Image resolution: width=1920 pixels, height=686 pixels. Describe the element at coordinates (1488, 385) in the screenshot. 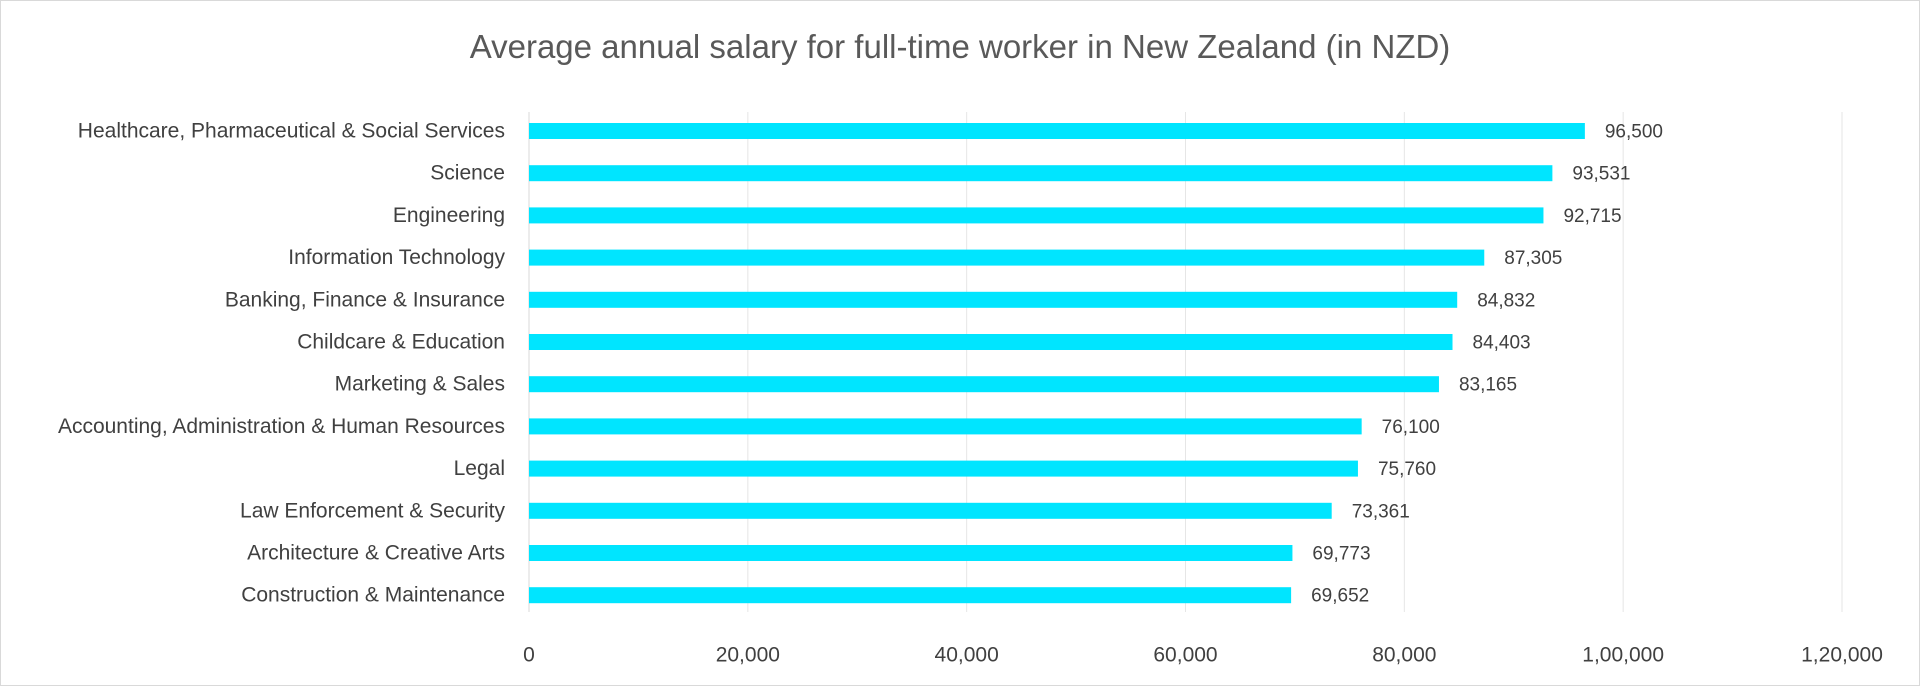

I see `data-label: 83,165` at that location.